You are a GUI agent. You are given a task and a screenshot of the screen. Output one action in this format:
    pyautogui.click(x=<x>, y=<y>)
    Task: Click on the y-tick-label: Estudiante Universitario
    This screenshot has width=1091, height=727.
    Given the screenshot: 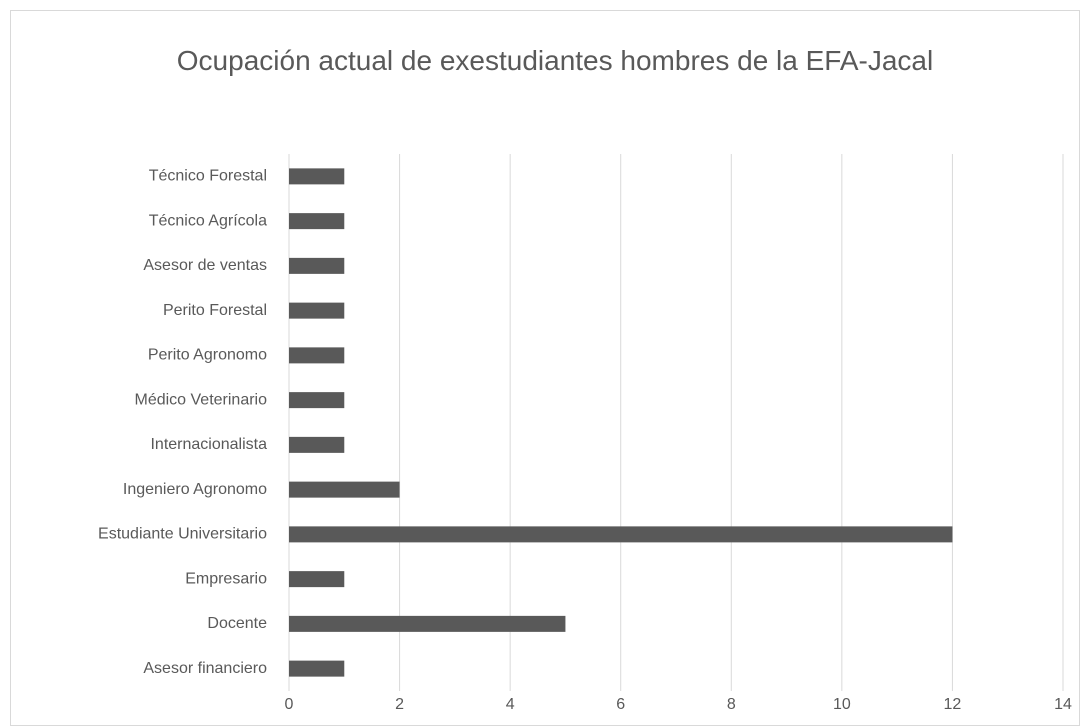 What is the action you would take?
    pyautogui.click(x=182, y=534)
    